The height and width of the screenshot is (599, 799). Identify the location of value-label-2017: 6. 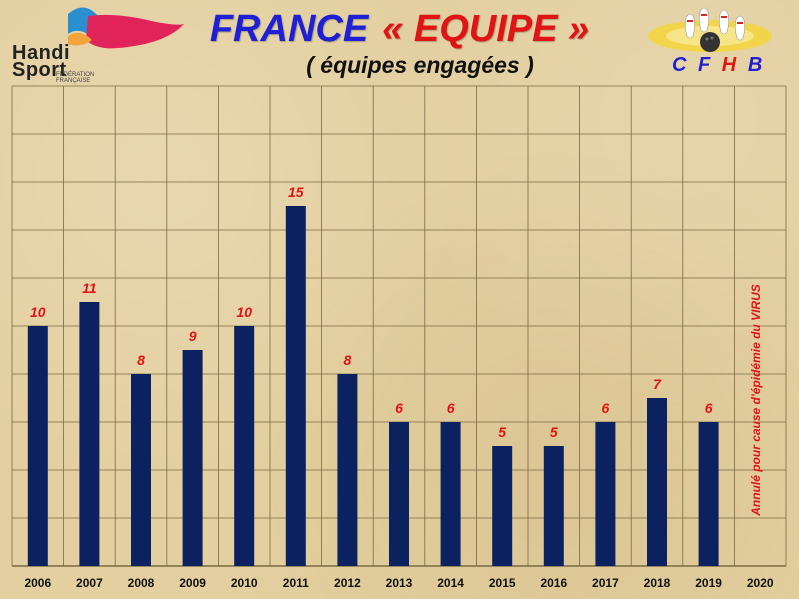
(606, 408).